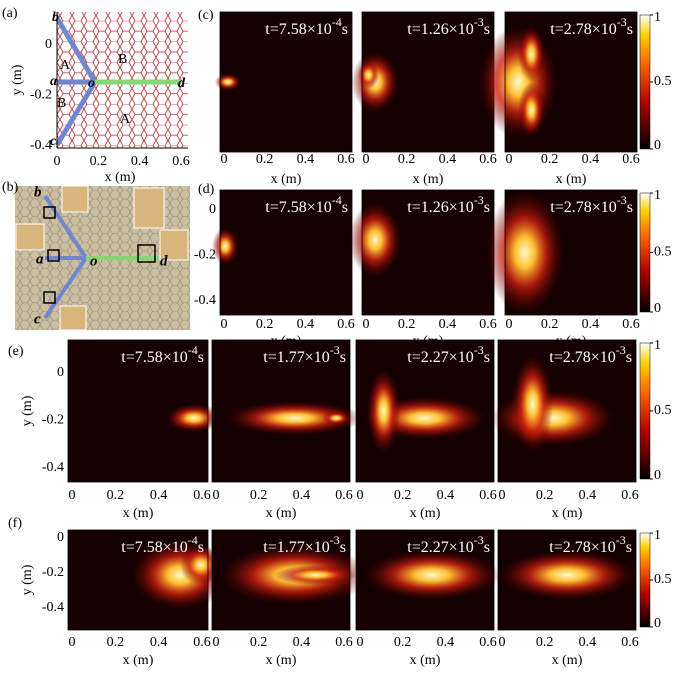 The image size is (681, 673). I want to click on time-label: t=1.26×10-3s, so click(448, 26).